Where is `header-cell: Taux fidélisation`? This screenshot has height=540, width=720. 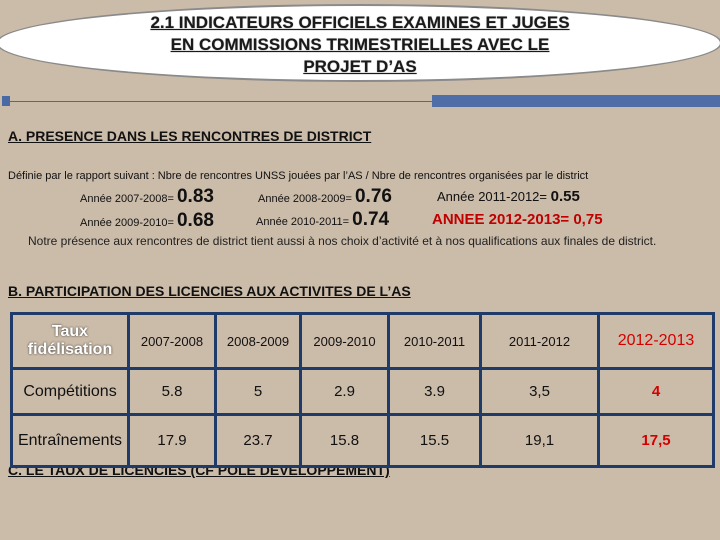 header-cell: Taux fidélisation is located at coordinates (70, 341).